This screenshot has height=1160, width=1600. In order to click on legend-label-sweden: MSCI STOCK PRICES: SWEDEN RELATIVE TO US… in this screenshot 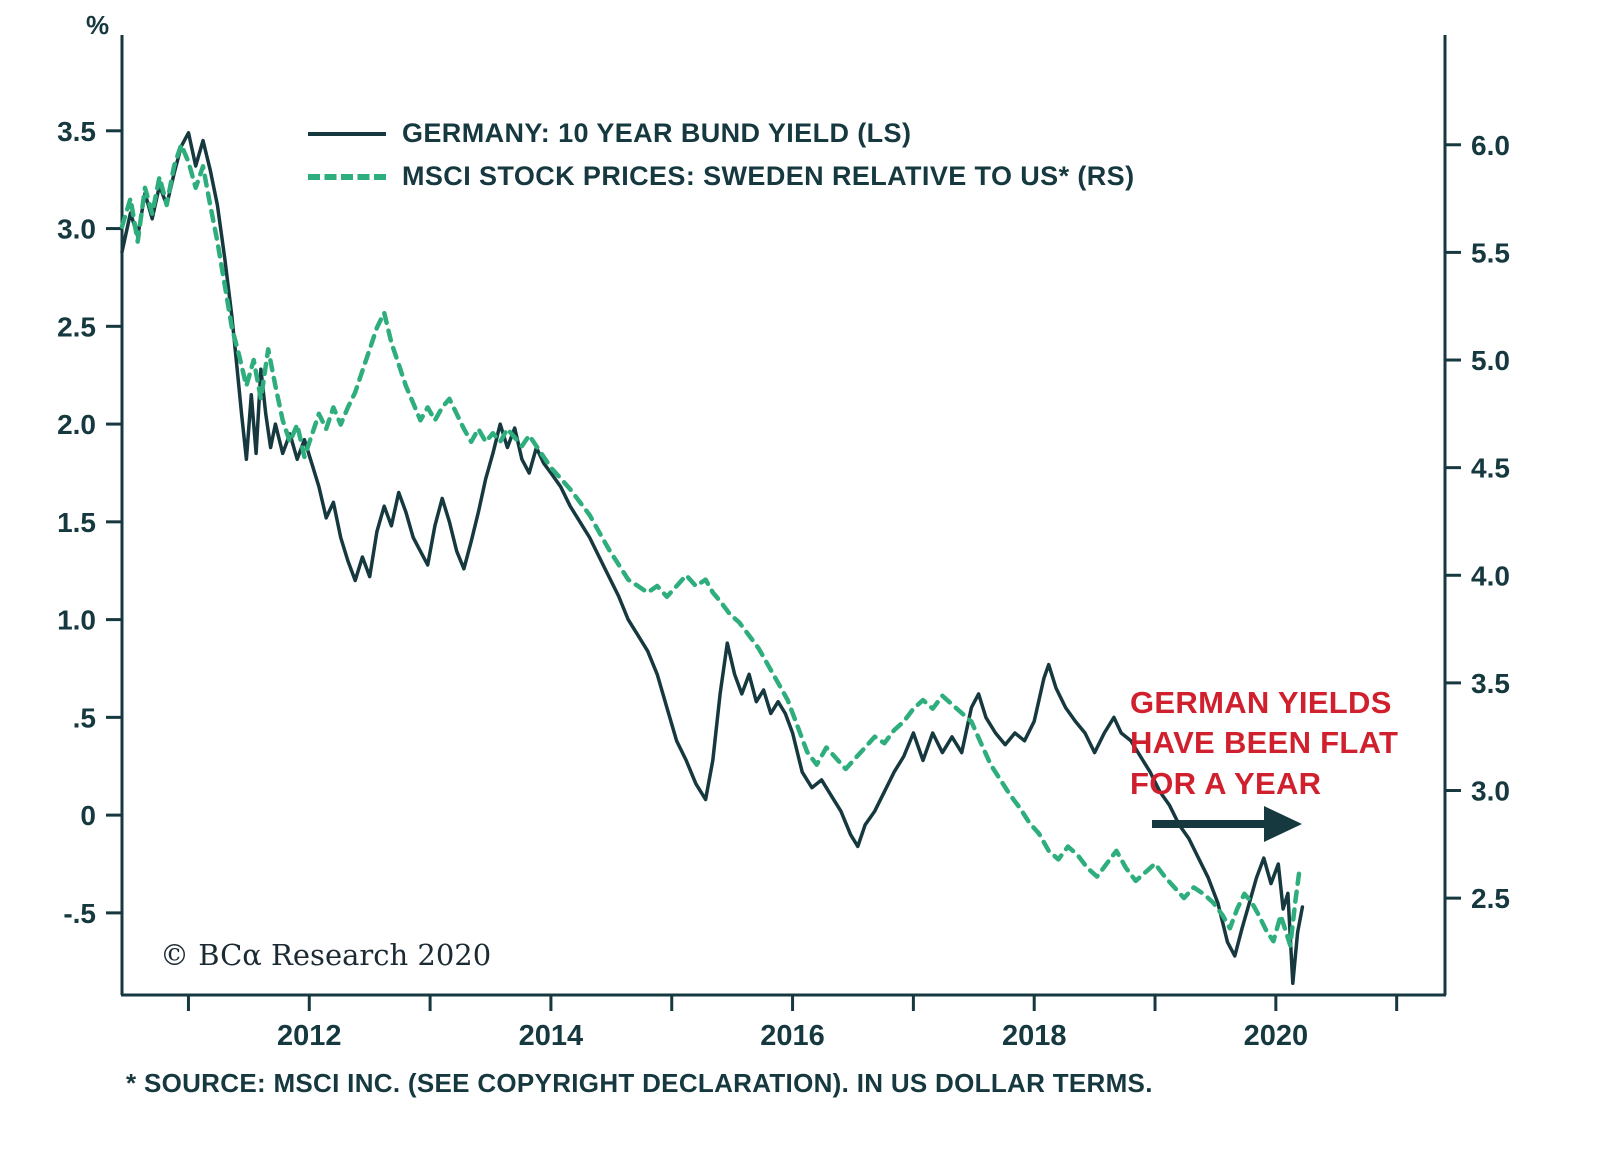, I will do `click(768, 176)`.